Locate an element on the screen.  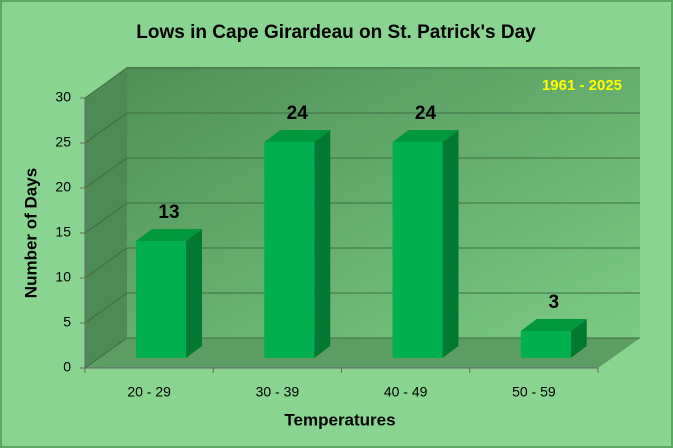
annotation: 1961 - 2025 is located at coordinates (582, 85).